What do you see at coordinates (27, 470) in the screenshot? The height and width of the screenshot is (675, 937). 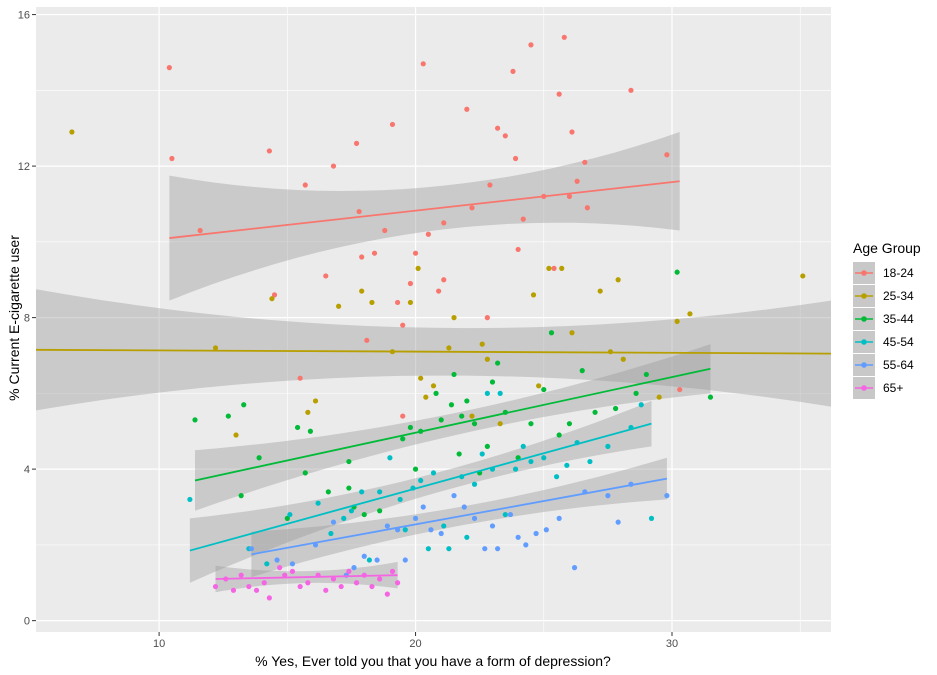 I see `y-tick-label: 4` at bounding box center [27, 470].